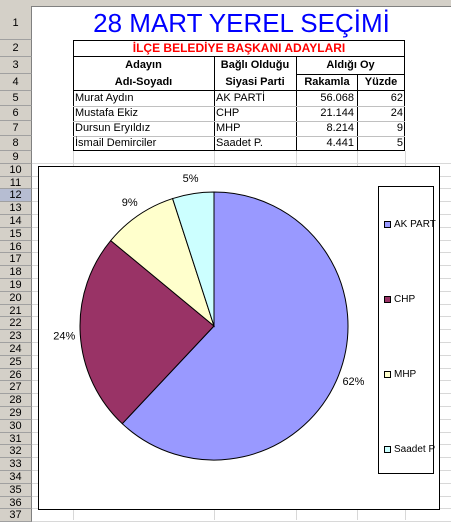 Image resolution: width=451 pixels, height=522 pixels. What do you see at coordinates (16, 23) in the screenshot?
I see `row-header: 1` at bounding box center [16, 23].